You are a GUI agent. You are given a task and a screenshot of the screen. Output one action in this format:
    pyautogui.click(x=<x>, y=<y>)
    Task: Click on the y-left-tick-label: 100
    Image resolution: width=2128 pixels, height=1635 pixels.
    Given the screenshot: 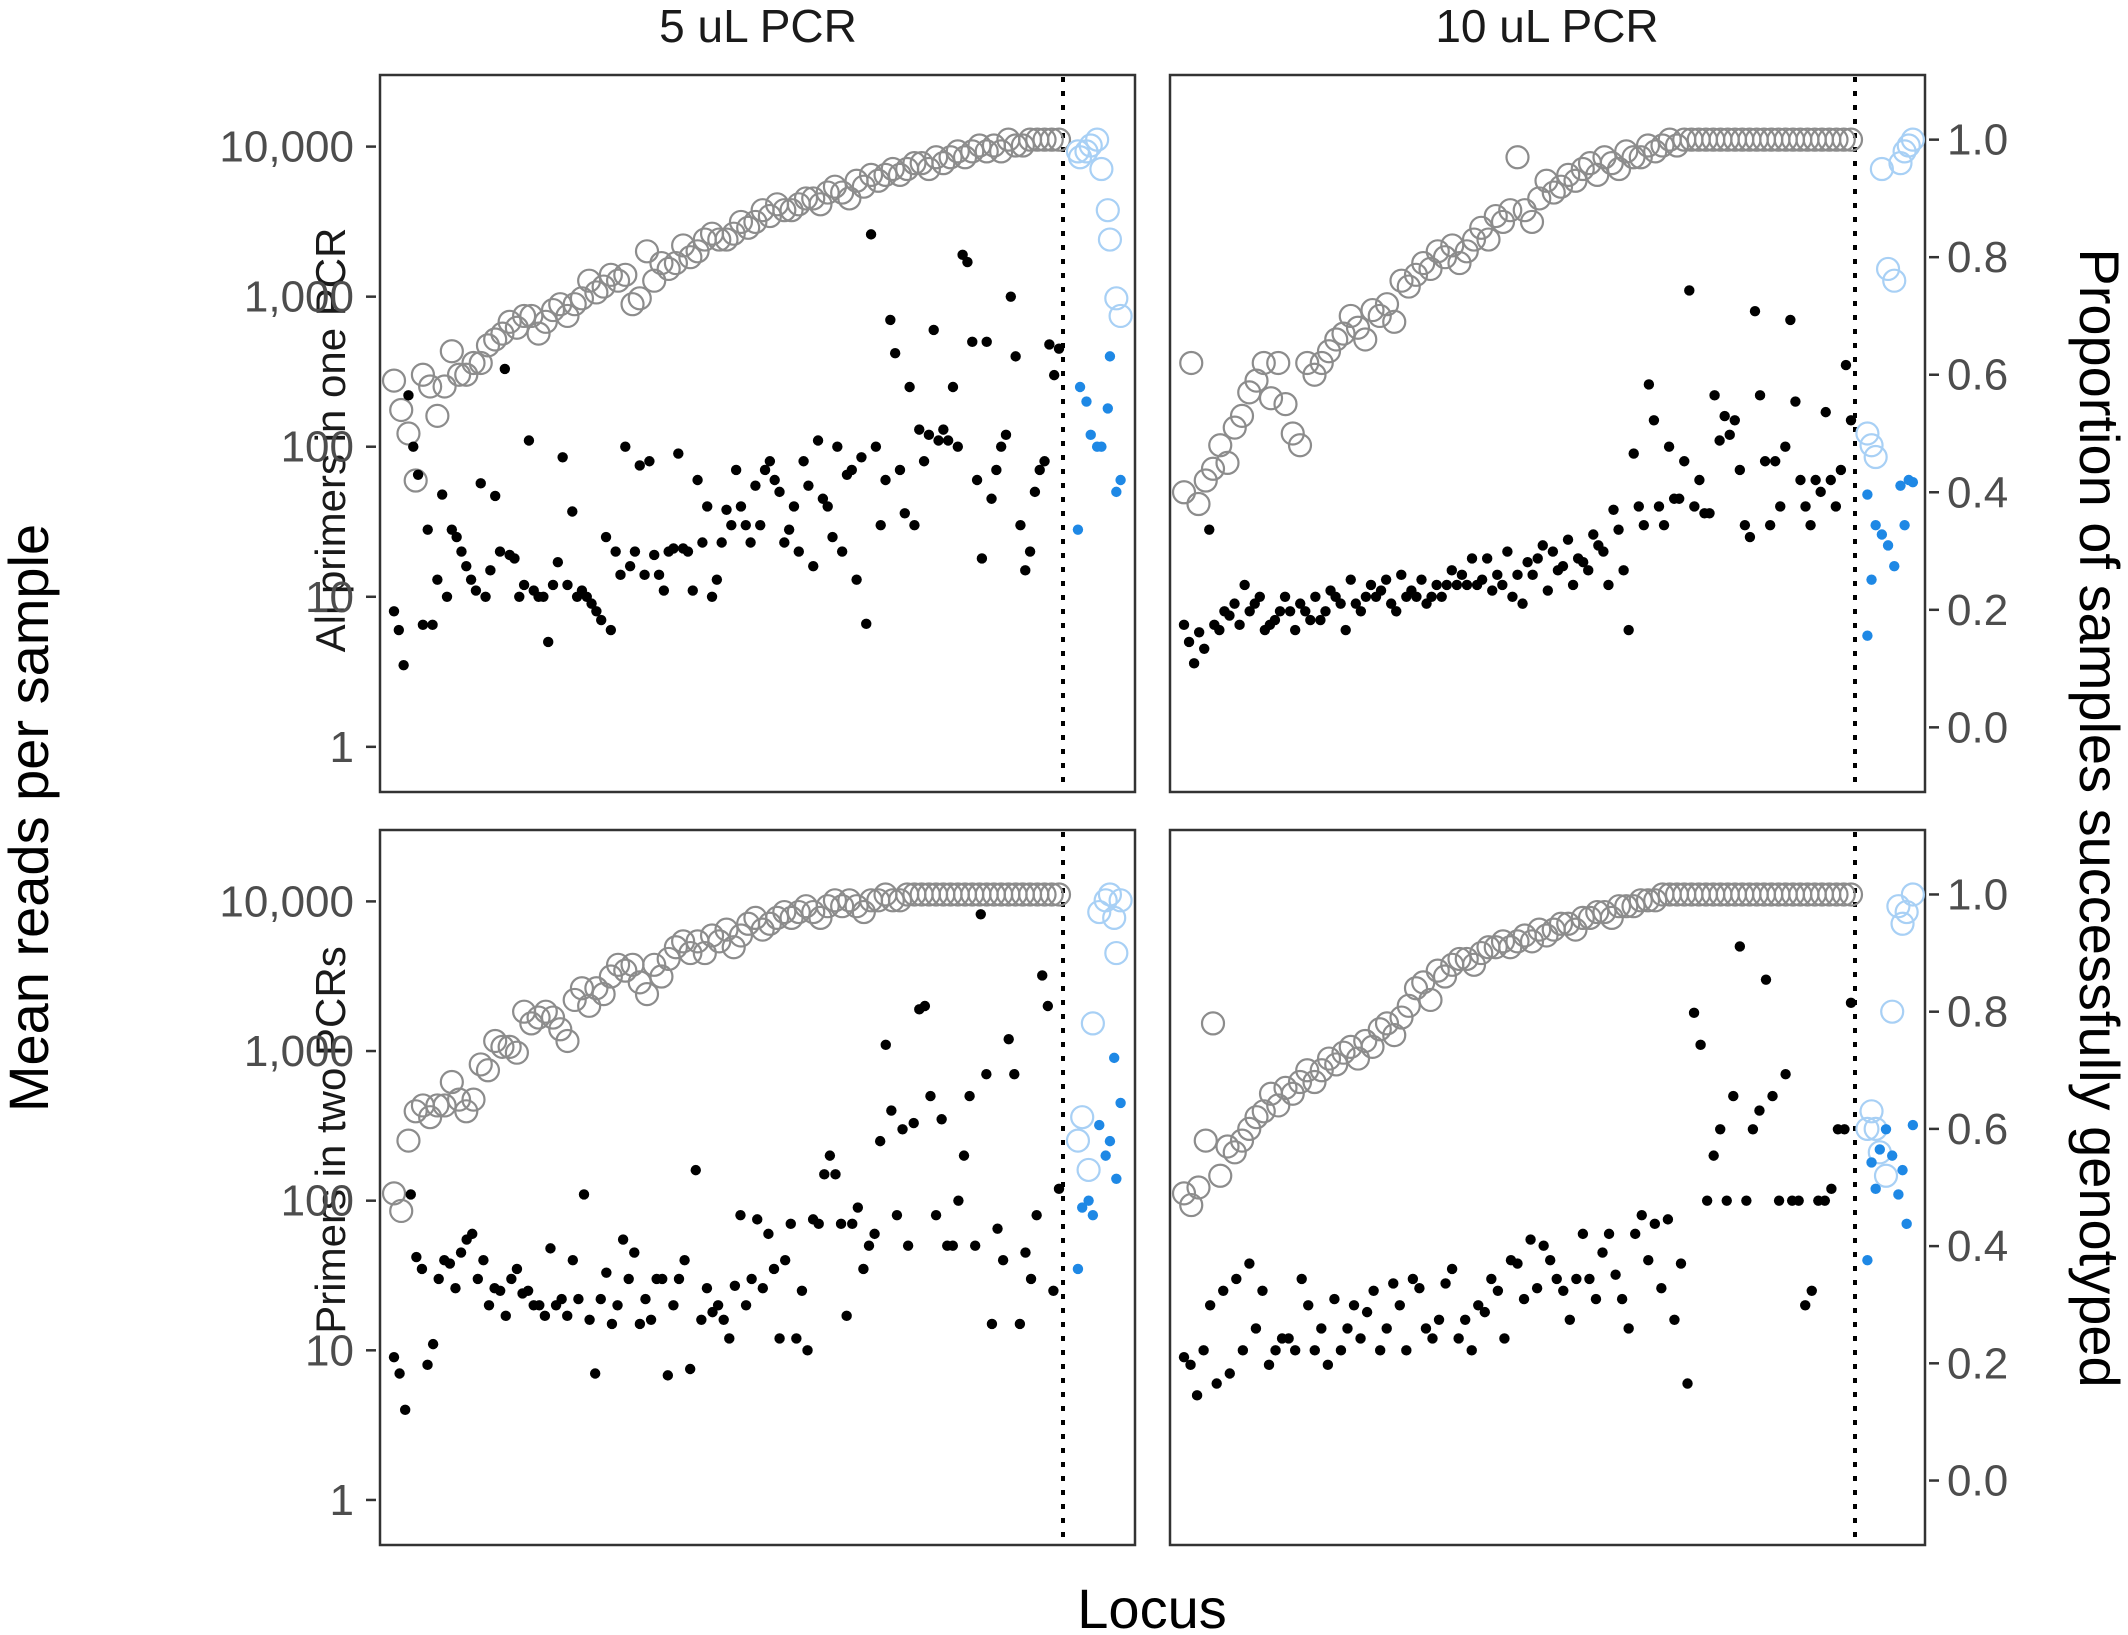 What is the action you would take?
    pyautogui.click(x=317, y=447)
    